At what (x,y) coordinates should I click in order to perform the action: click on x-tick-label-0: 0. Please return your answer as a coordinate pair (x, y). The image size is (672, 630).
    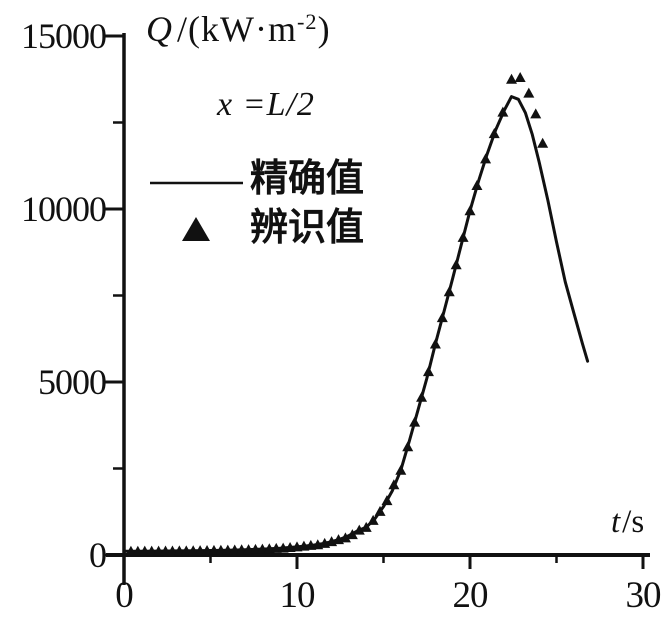
    Looking at the image, I should click on (124, 595).